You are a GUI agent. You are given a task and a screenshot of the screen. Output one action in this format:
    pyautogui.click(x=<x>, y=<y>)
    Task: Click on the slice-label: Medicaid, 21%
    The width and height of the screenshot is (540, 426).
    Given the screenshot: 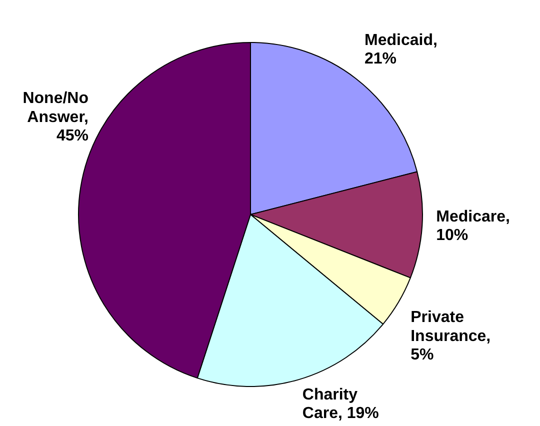 What is the action you would take?
    pyautogui.click(x=401, y=50)
    